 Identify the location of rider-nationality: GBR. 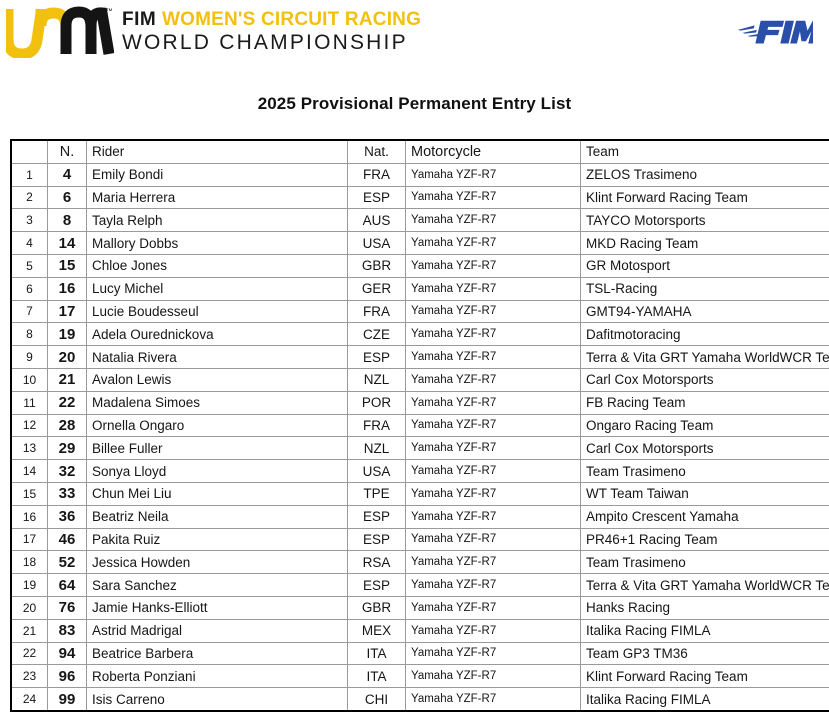
(377, 607).